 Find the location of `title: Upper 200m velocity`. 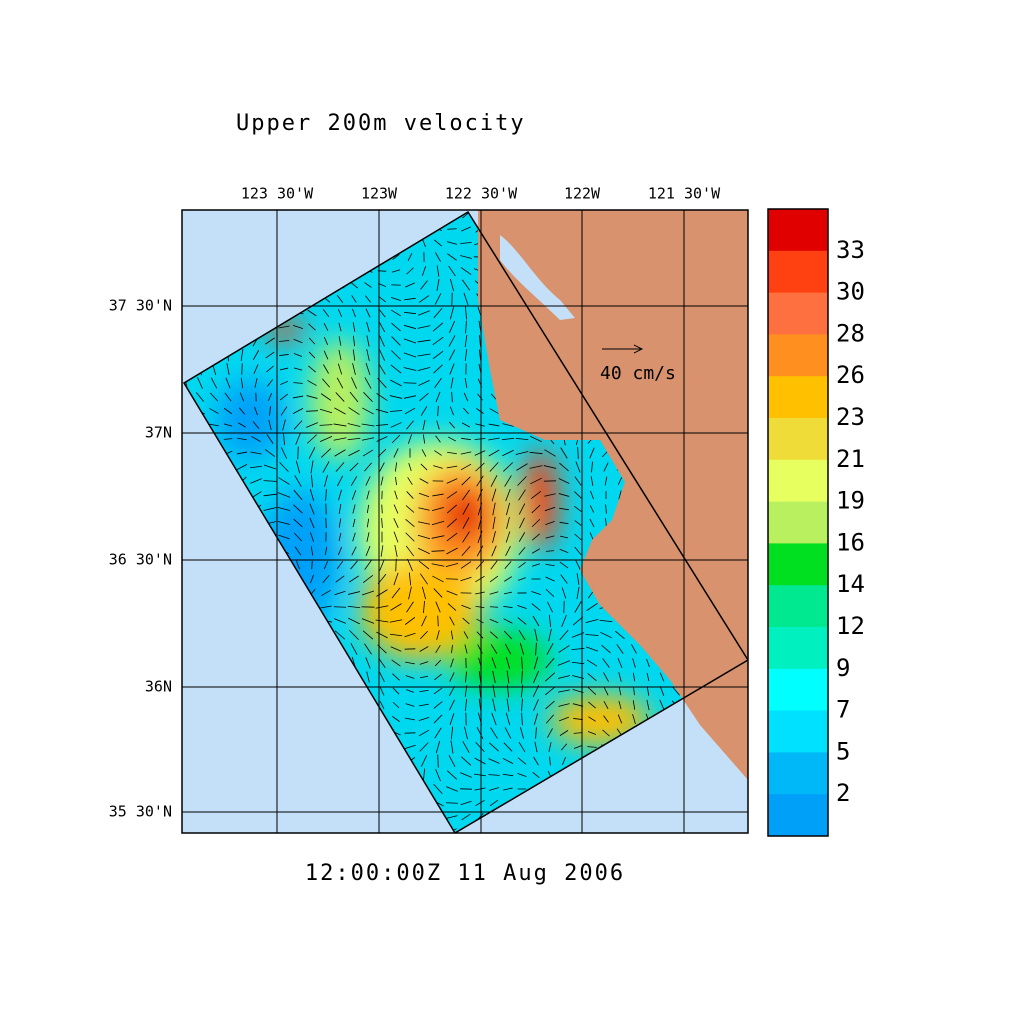

title: Upper 200m velocity is located at coordinates (381, 123).